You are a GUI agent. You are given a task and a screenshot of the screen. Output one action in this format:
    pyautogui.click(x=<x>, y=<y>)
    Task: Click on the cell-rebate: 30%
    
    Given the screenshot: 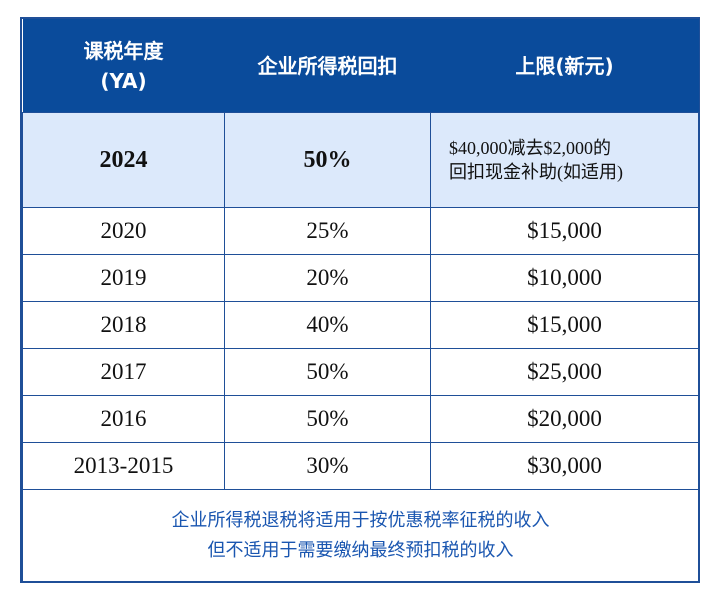 What is the action you would take?
    pyautogui.click(x=327, y=466)
    